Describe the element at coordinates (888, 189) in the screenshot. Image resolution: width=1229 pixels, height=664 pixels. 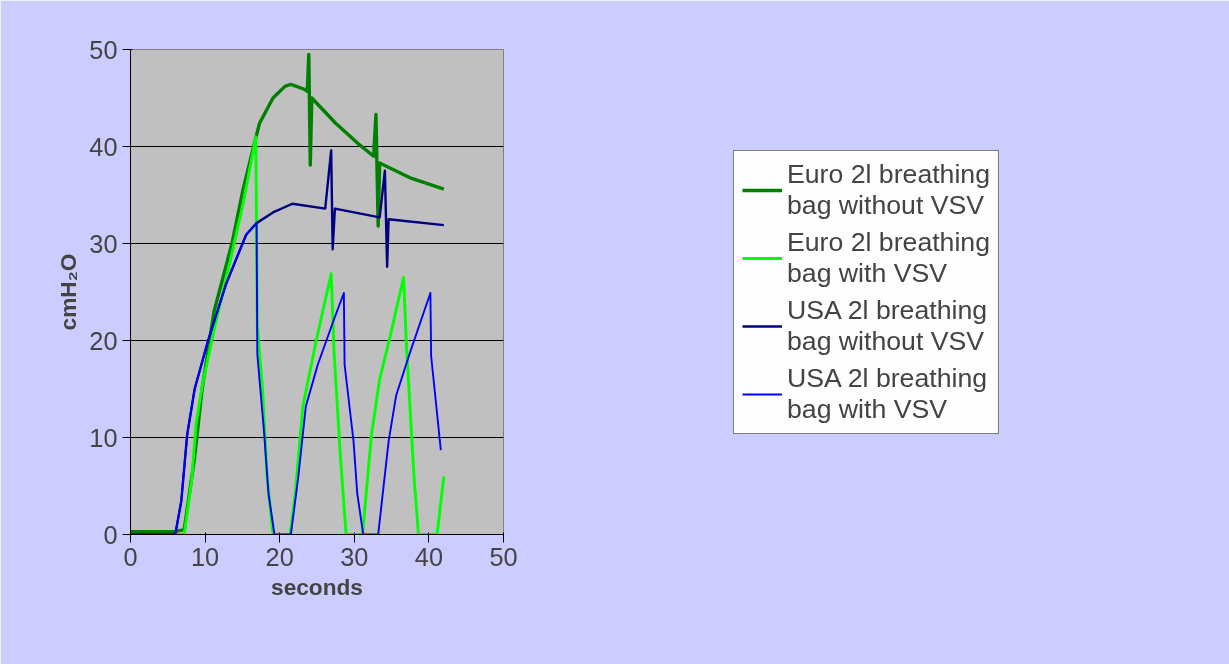
I see `legend-label: Euro 2l breathing bag without VSV` at that location.